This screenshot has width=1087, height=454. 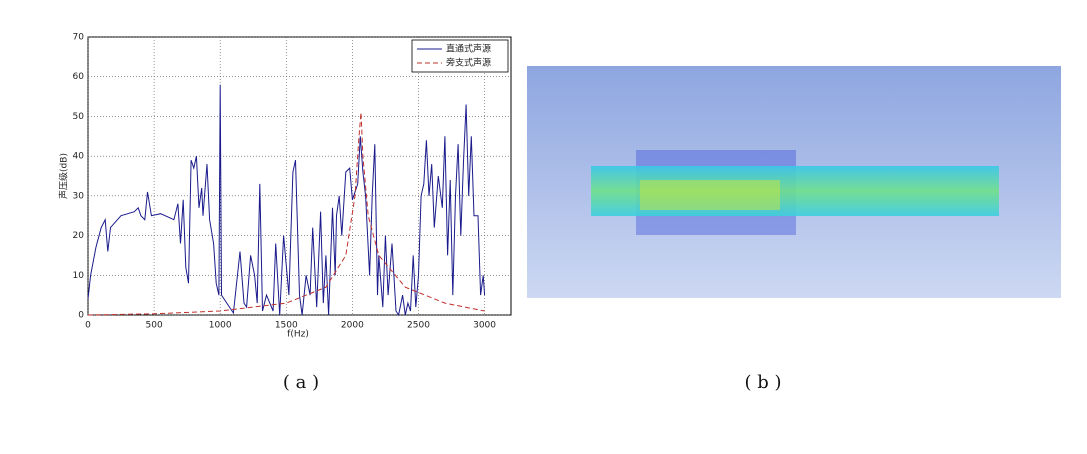 I want to click on x-tick-label: 2500, so click(x=418, y=326).